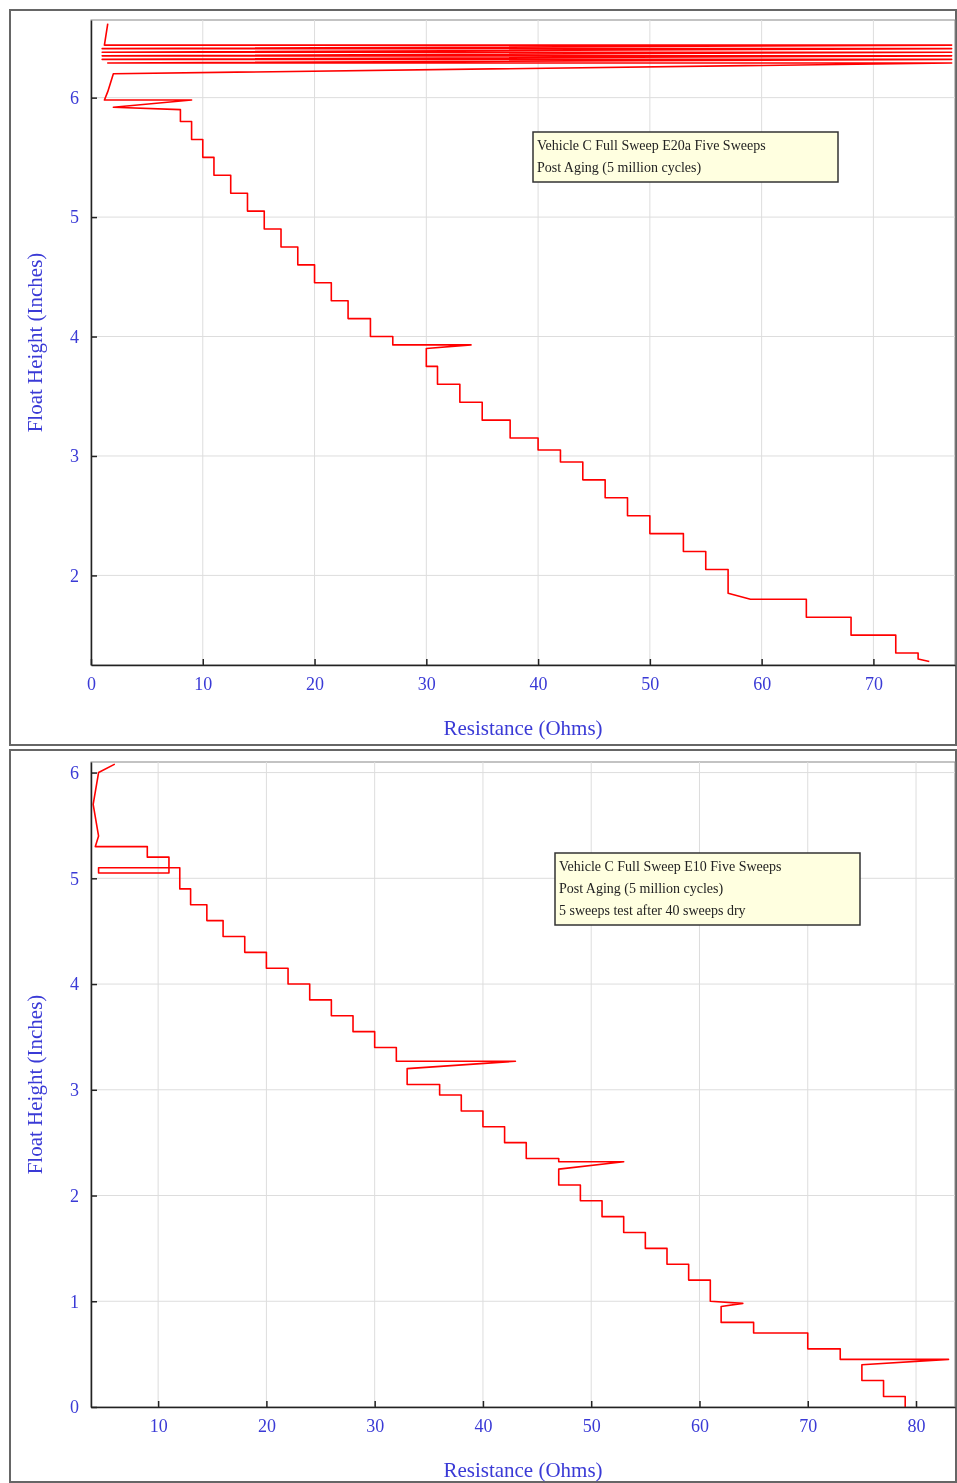 The width and height of the screenshot is (957, 1483). I want to click on annotation: Vehicle C Full Sweep E20a Five Sweeps, so click(651, 145).